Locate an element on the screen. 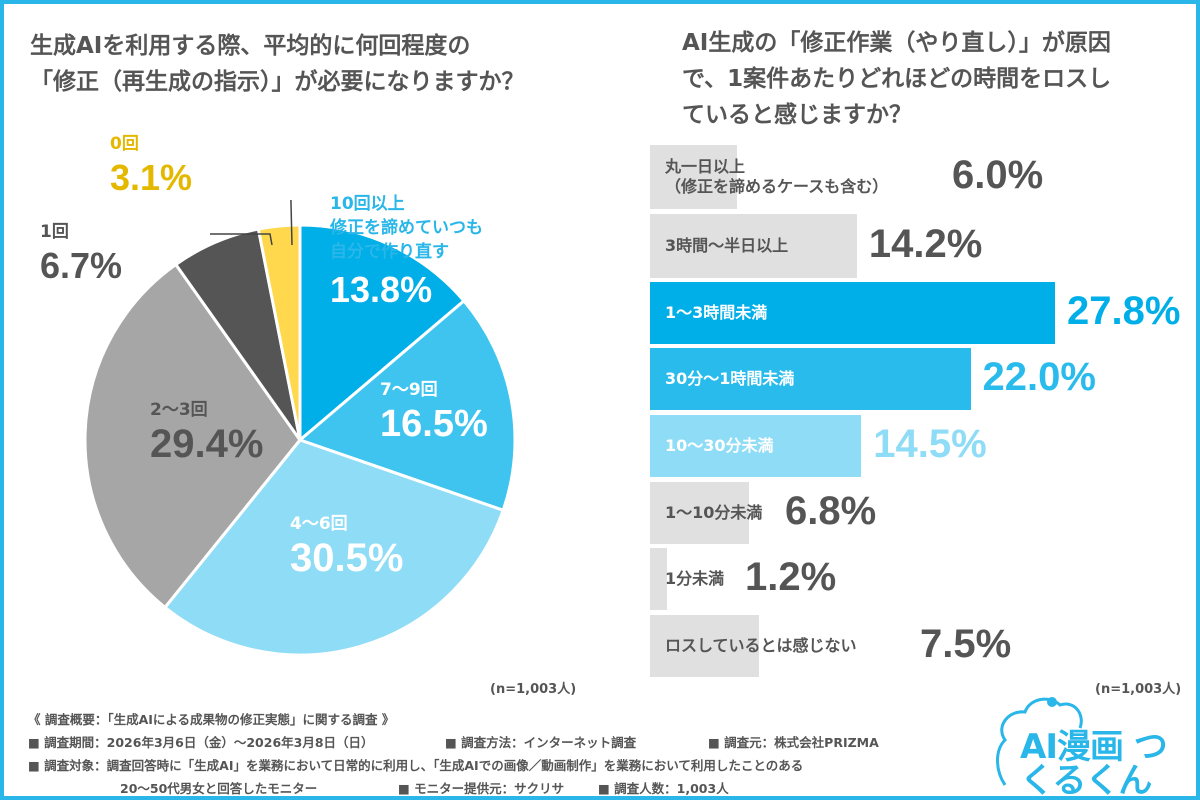  survey-source: ■ 調査元：株式会社PRIZMA is located at coordinates (793, 742).